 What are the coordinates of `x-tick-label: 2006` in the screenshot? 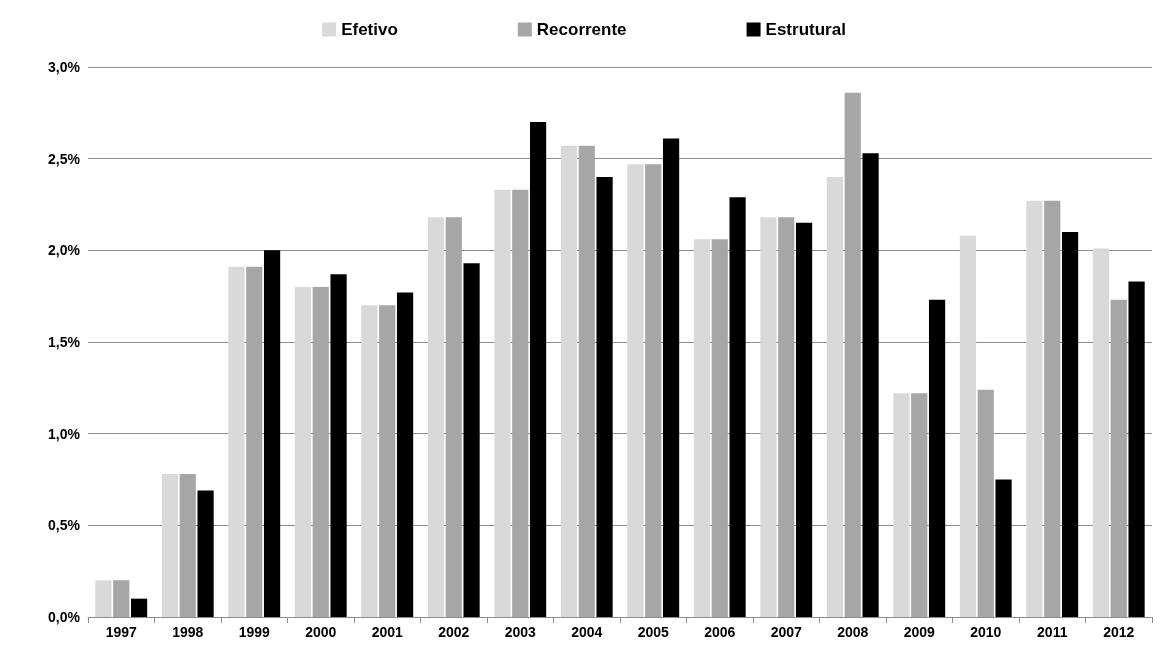 It's located at (720, 632).